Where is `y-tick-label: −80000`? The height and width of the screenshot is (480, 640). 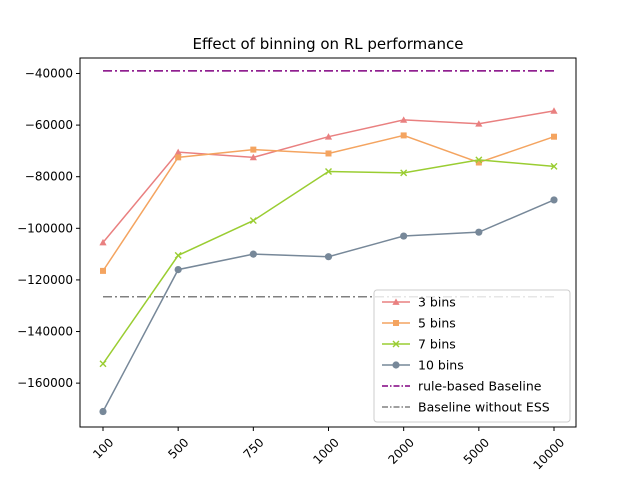 y-tick-label: −80000 is located at coordinates (49, 177).